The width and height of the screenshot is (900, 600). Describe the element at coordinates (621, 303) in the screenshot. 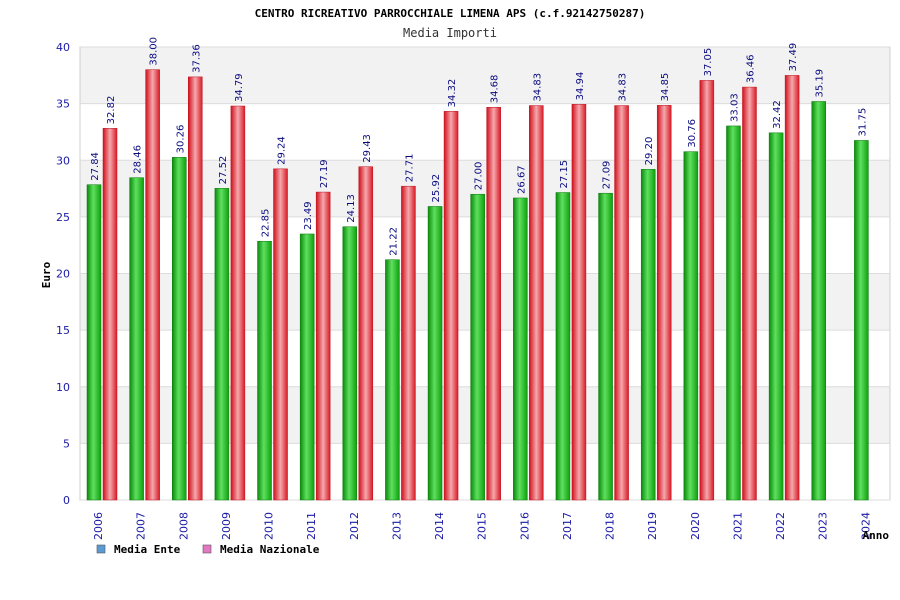

I see `bar-media-nazionale-2018` at that location.